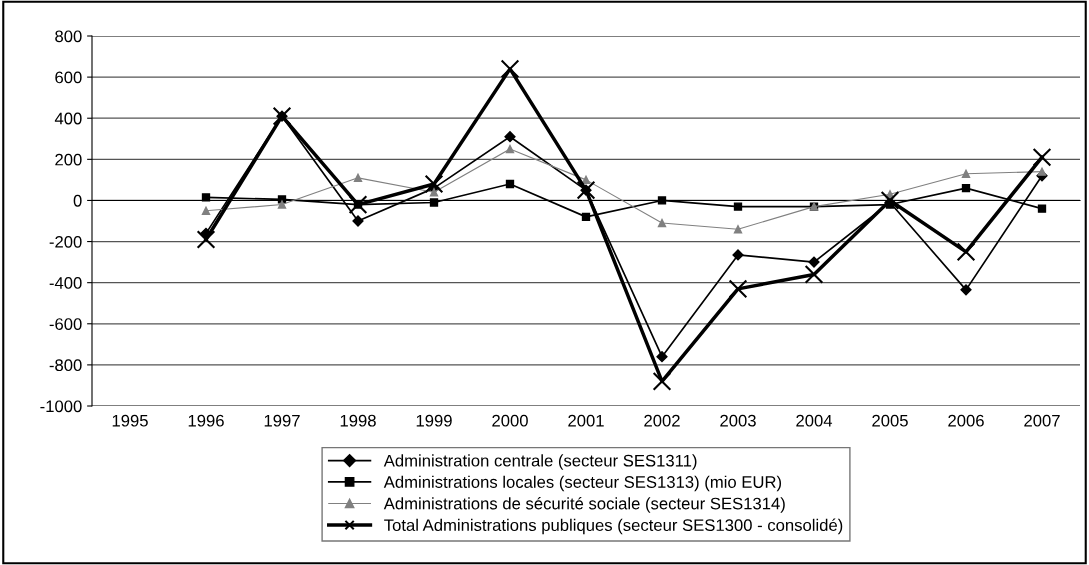  Describe the element at coordinates (613, 526) in the screenshot. I see `legend-label: Total Administrations publiques (secteur SES1300 - consolidé)` at that location.